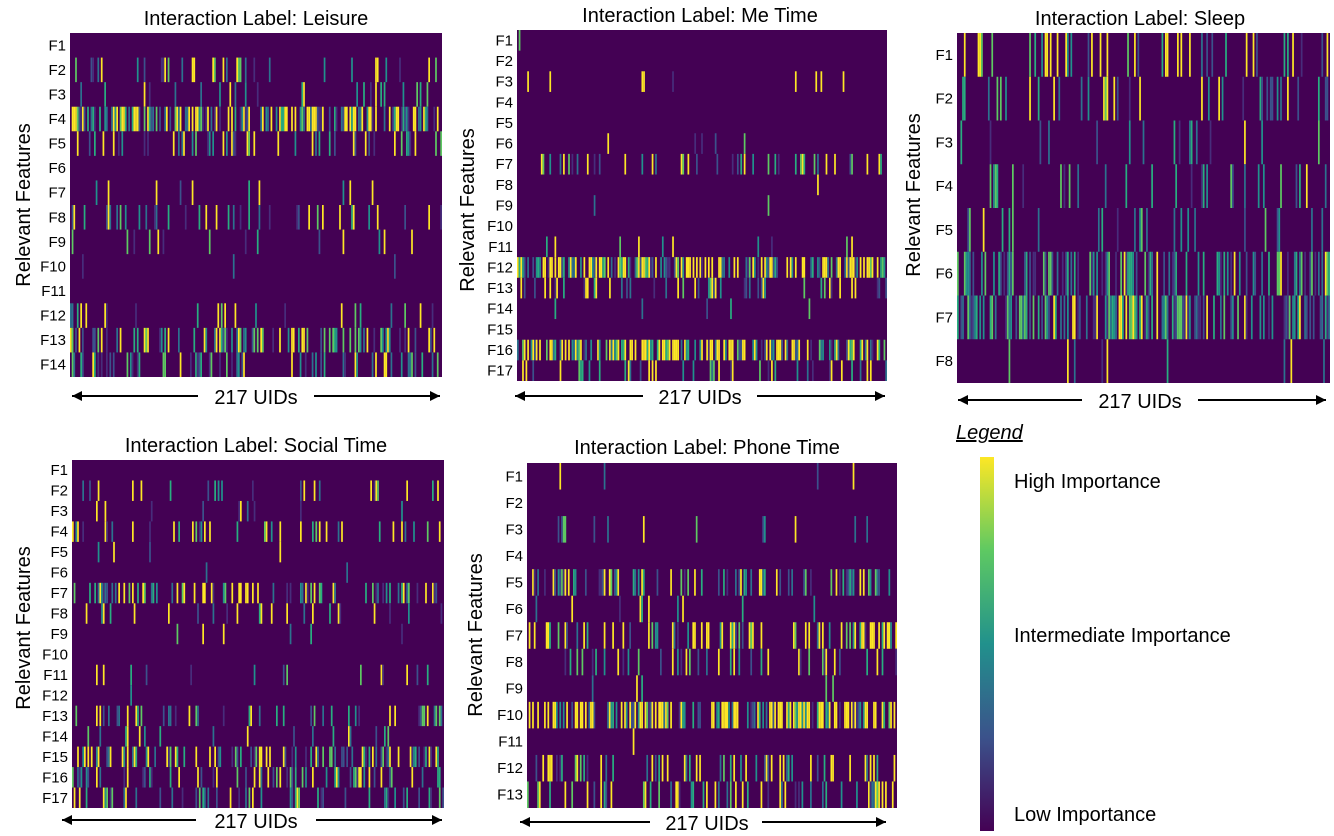  Describe the element at coordinates (53, 291) in the screenshot. I see `y-tick-label: F11` at that location.